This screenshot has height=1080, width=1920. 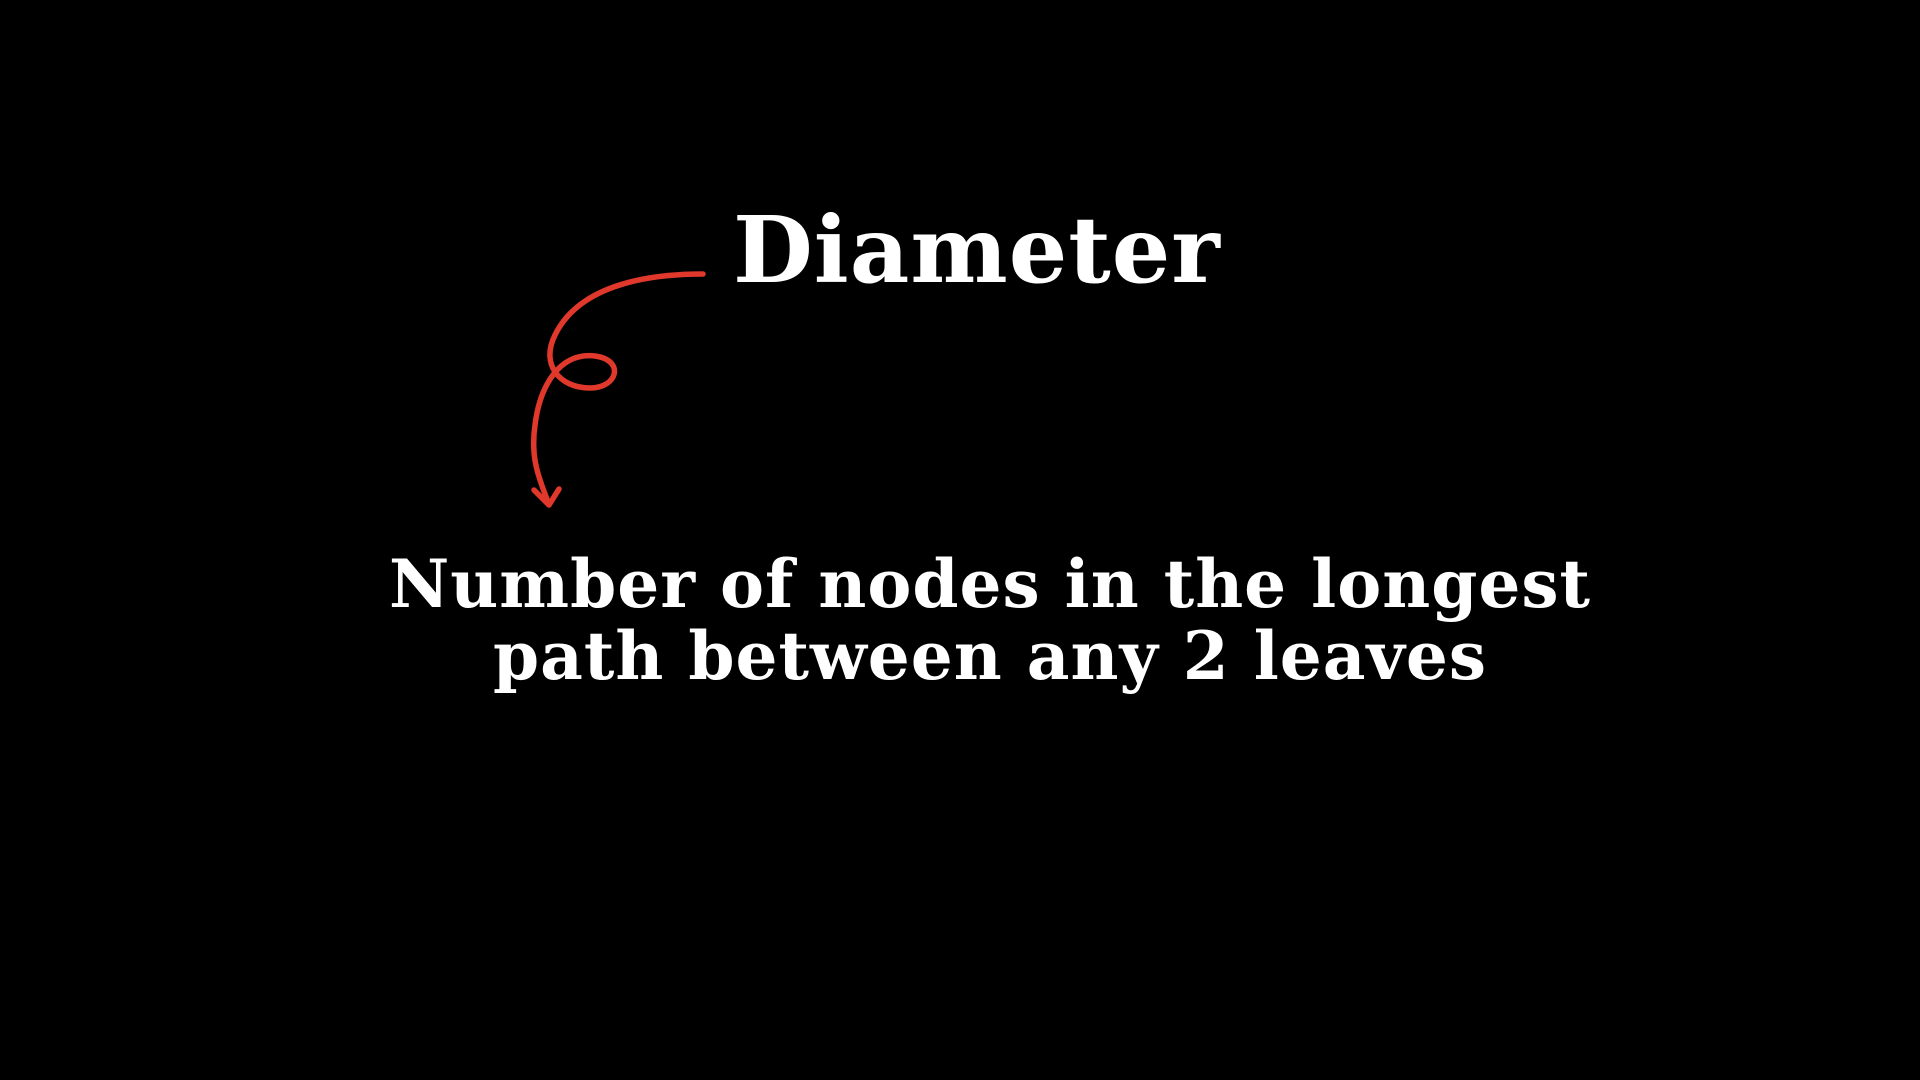 I want to click on definition-line-1: Number of nodes in the longest, so click(x=990, y=584).